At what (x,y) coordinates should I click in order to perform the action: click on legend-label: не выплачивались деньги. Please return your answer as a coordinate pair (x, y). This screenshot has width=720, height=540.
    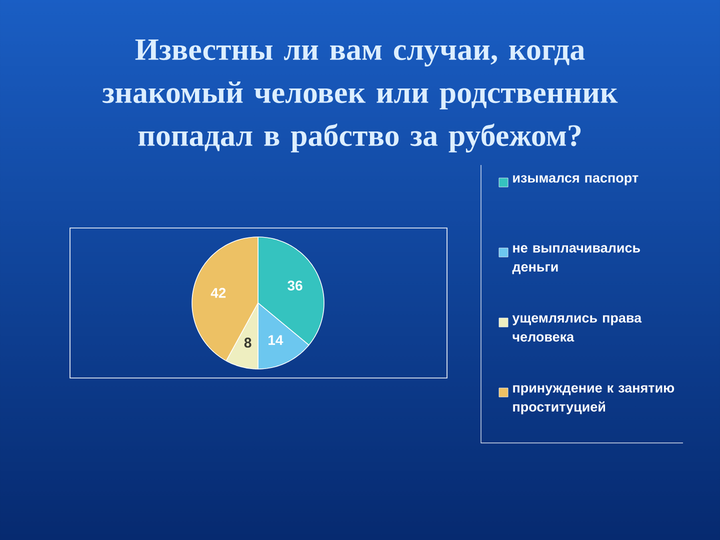
    Looking at the image, I should click on (576, 259).